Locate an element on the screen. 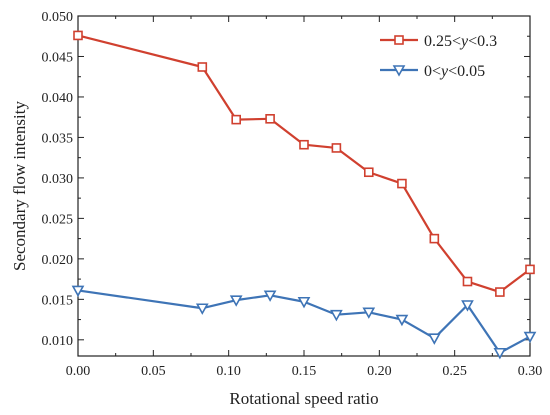 The height and width of the screenshot is (415, 550). y-tick-label: 0.015 is located at coordinates (58, 300).